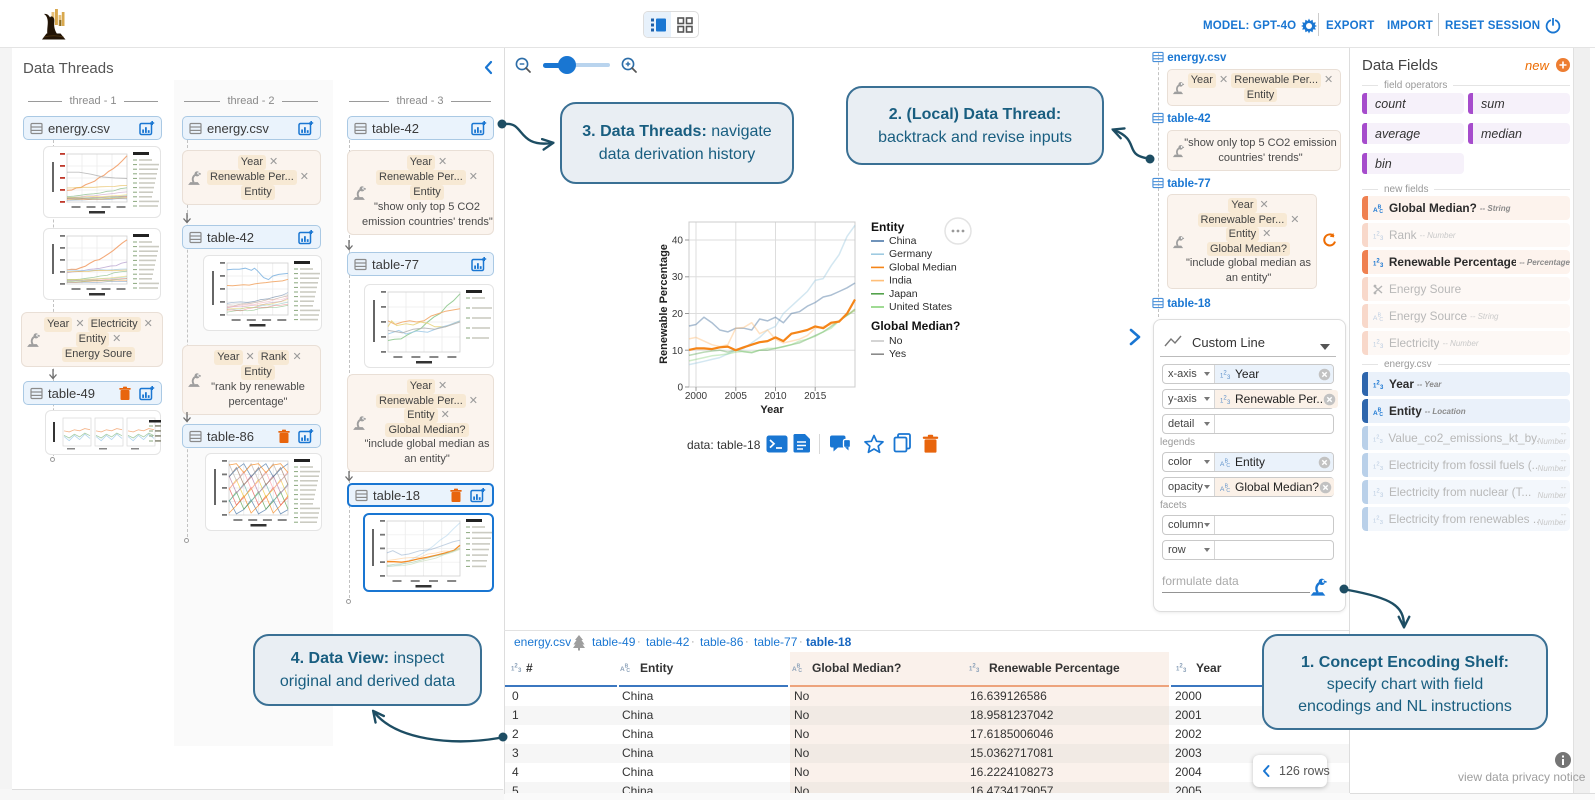 The image size is (1595, 800). I want to click on svg-text: 2015, so click(815, 396).